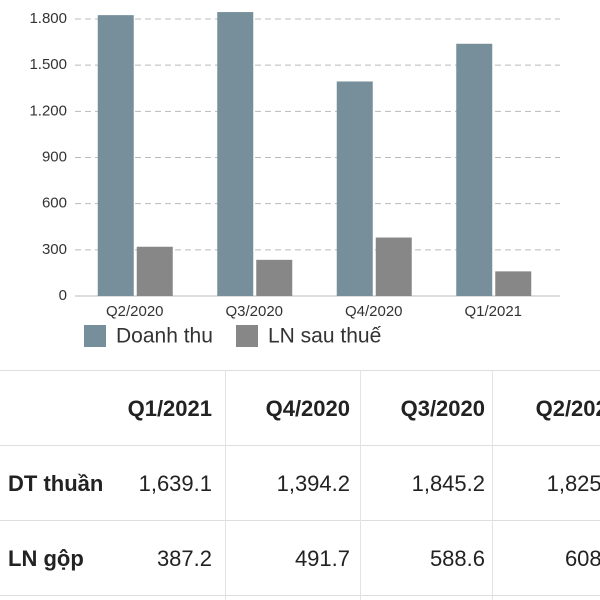 This screenshot has height=600, width=600. I want to click on column-header: Q4/2020, so click(307, 408).